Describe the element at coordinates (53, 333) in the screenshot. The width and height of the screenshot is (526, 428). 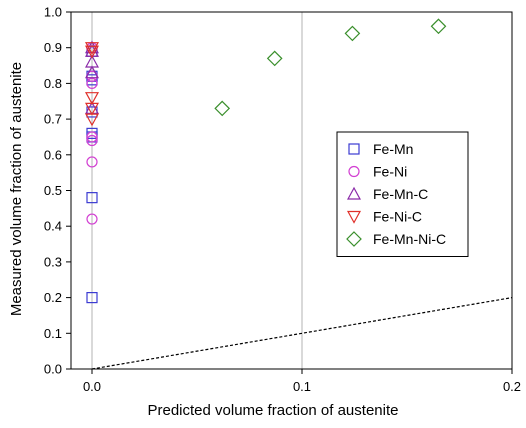
I see `y-tick-label: 0.1` at that location.